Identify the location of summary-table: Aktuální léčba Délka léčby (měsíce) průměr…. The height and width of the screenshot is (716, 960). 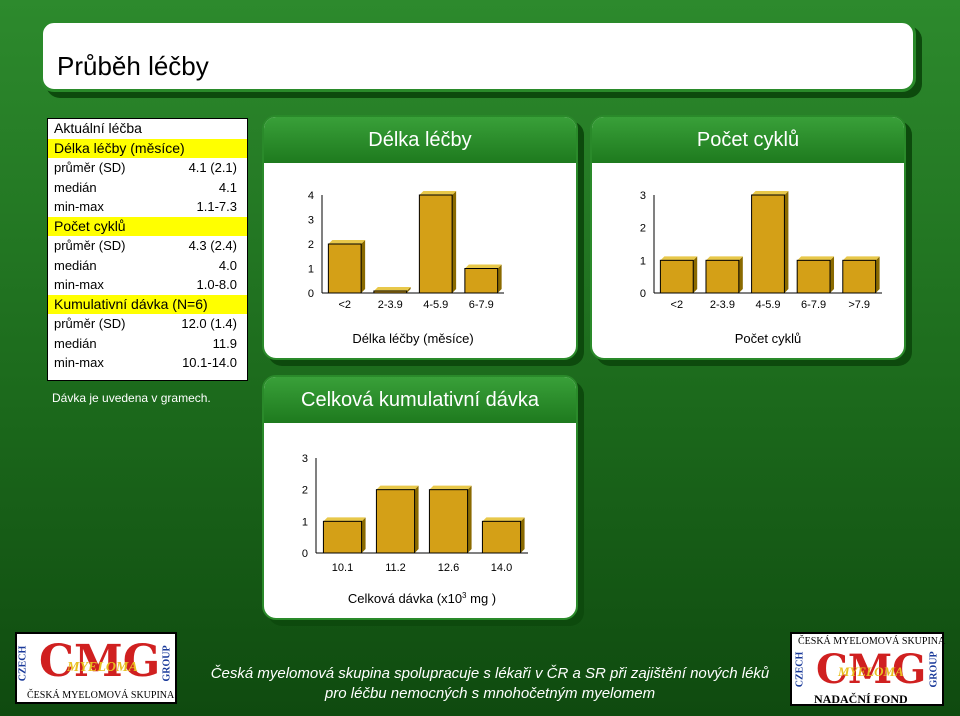
(147, 249).